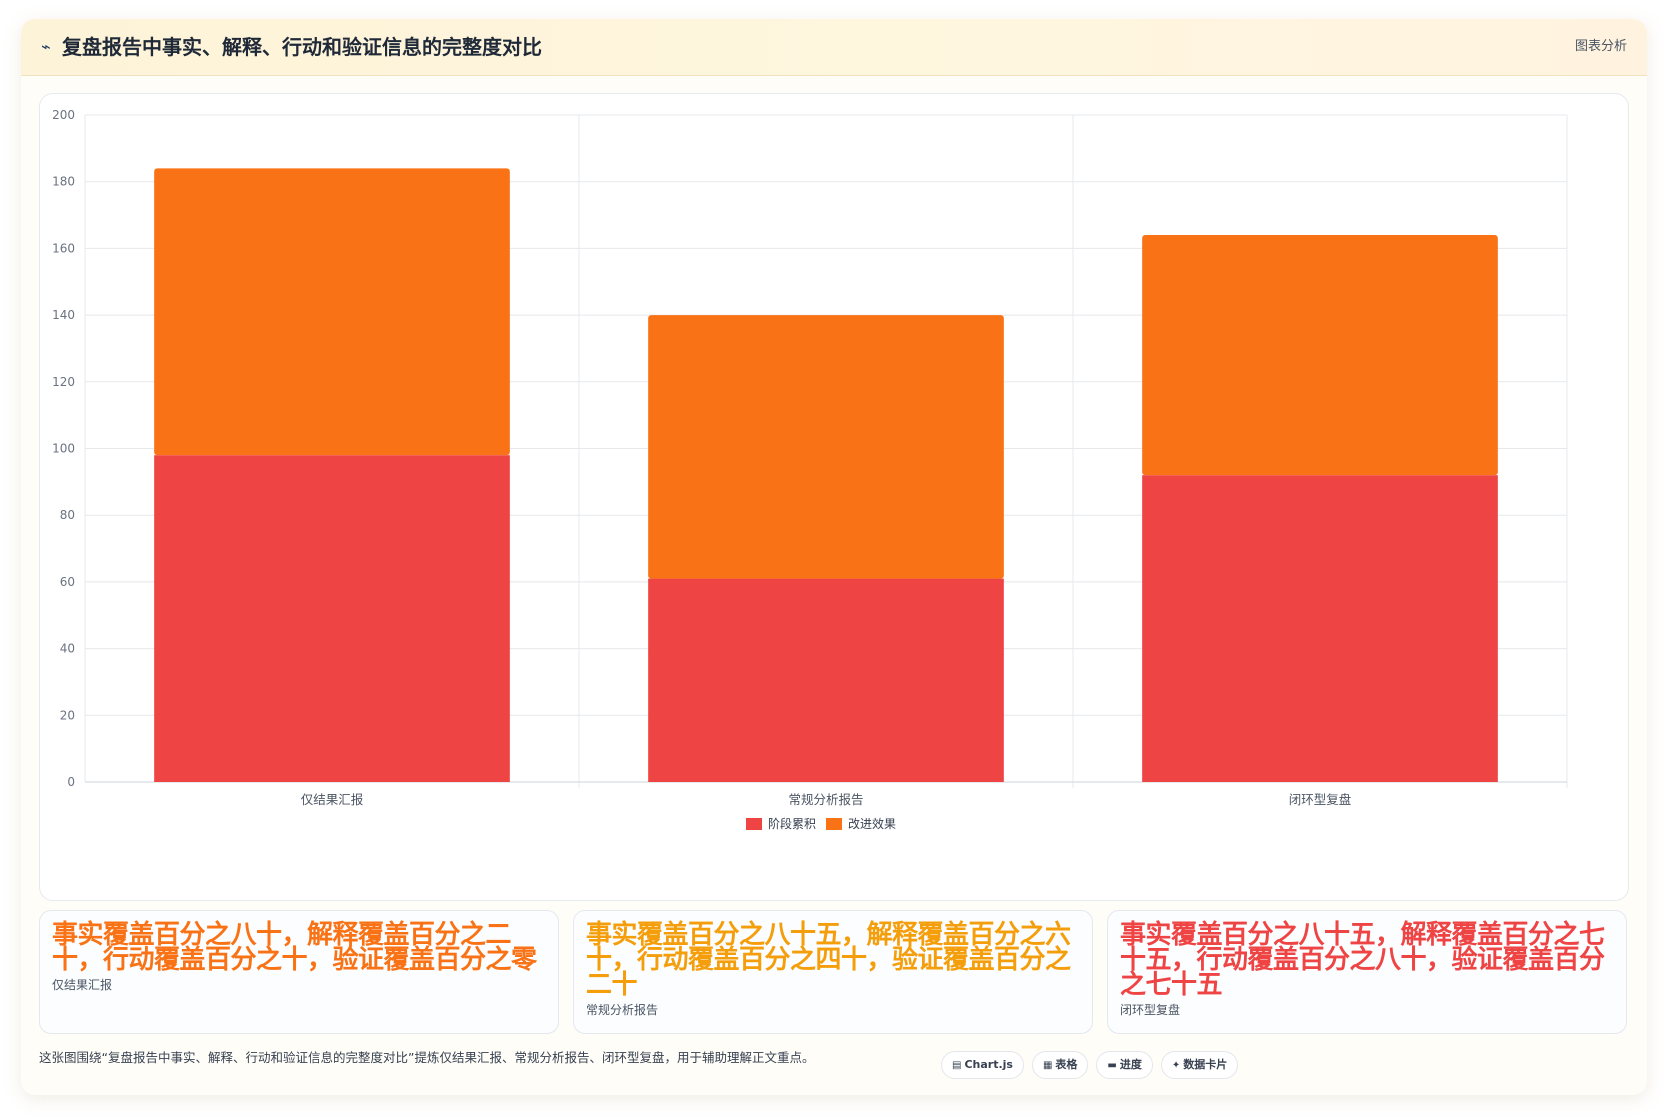  I want to click on chip-label: 进度, so click(1130, 1064).